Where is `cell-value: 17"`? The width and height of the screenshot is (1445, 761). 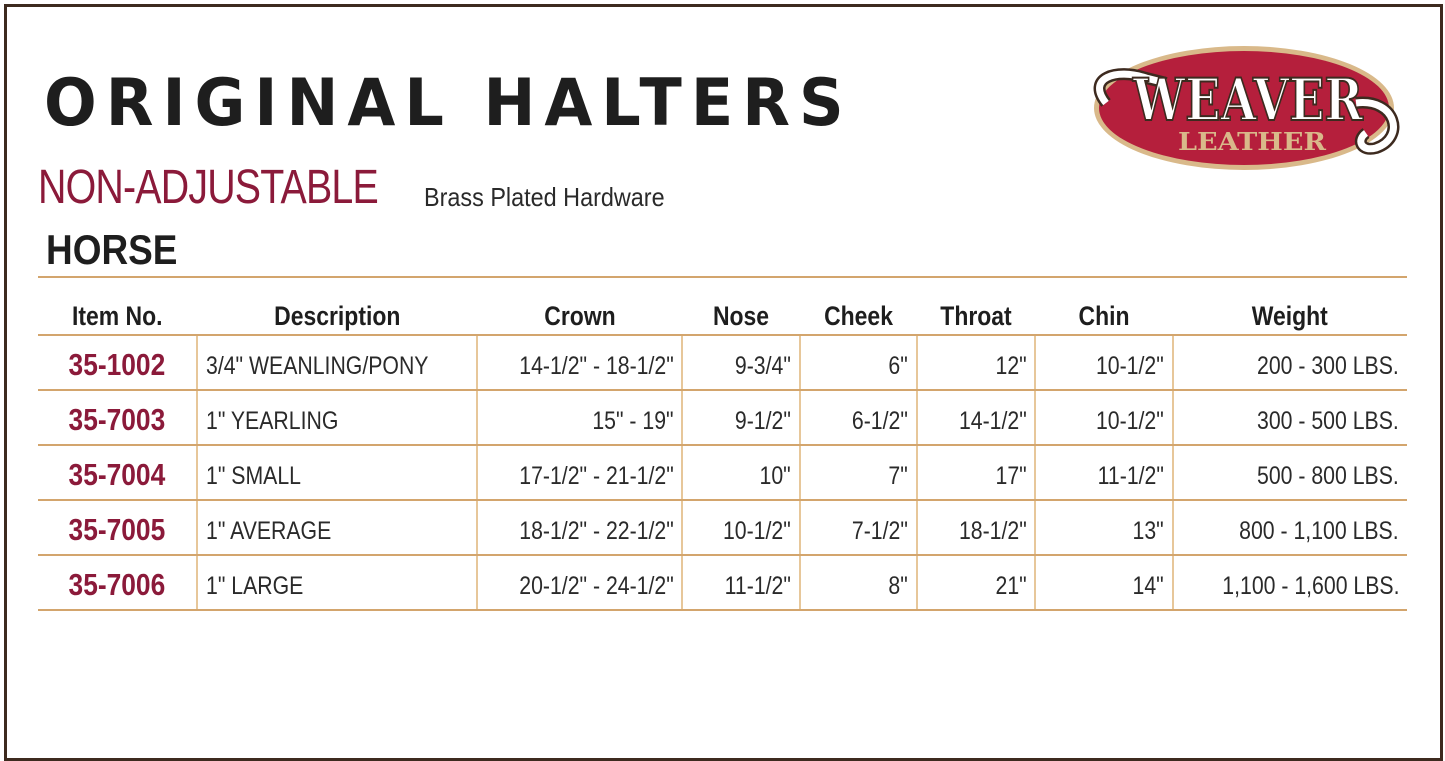 cell-value: 17" is located at coordinates (1011, 476).